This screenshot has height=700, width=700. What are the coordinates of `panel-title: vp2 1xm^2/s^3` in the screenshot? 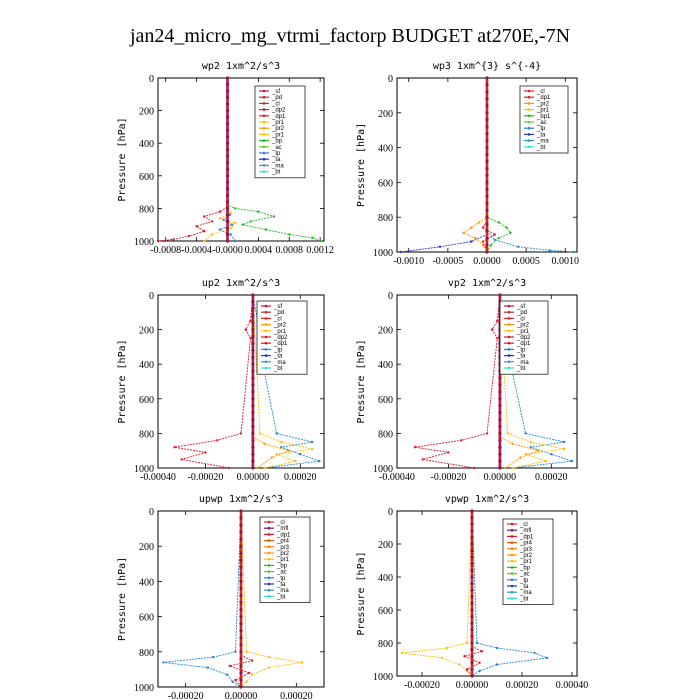 It's located at (487, 283).